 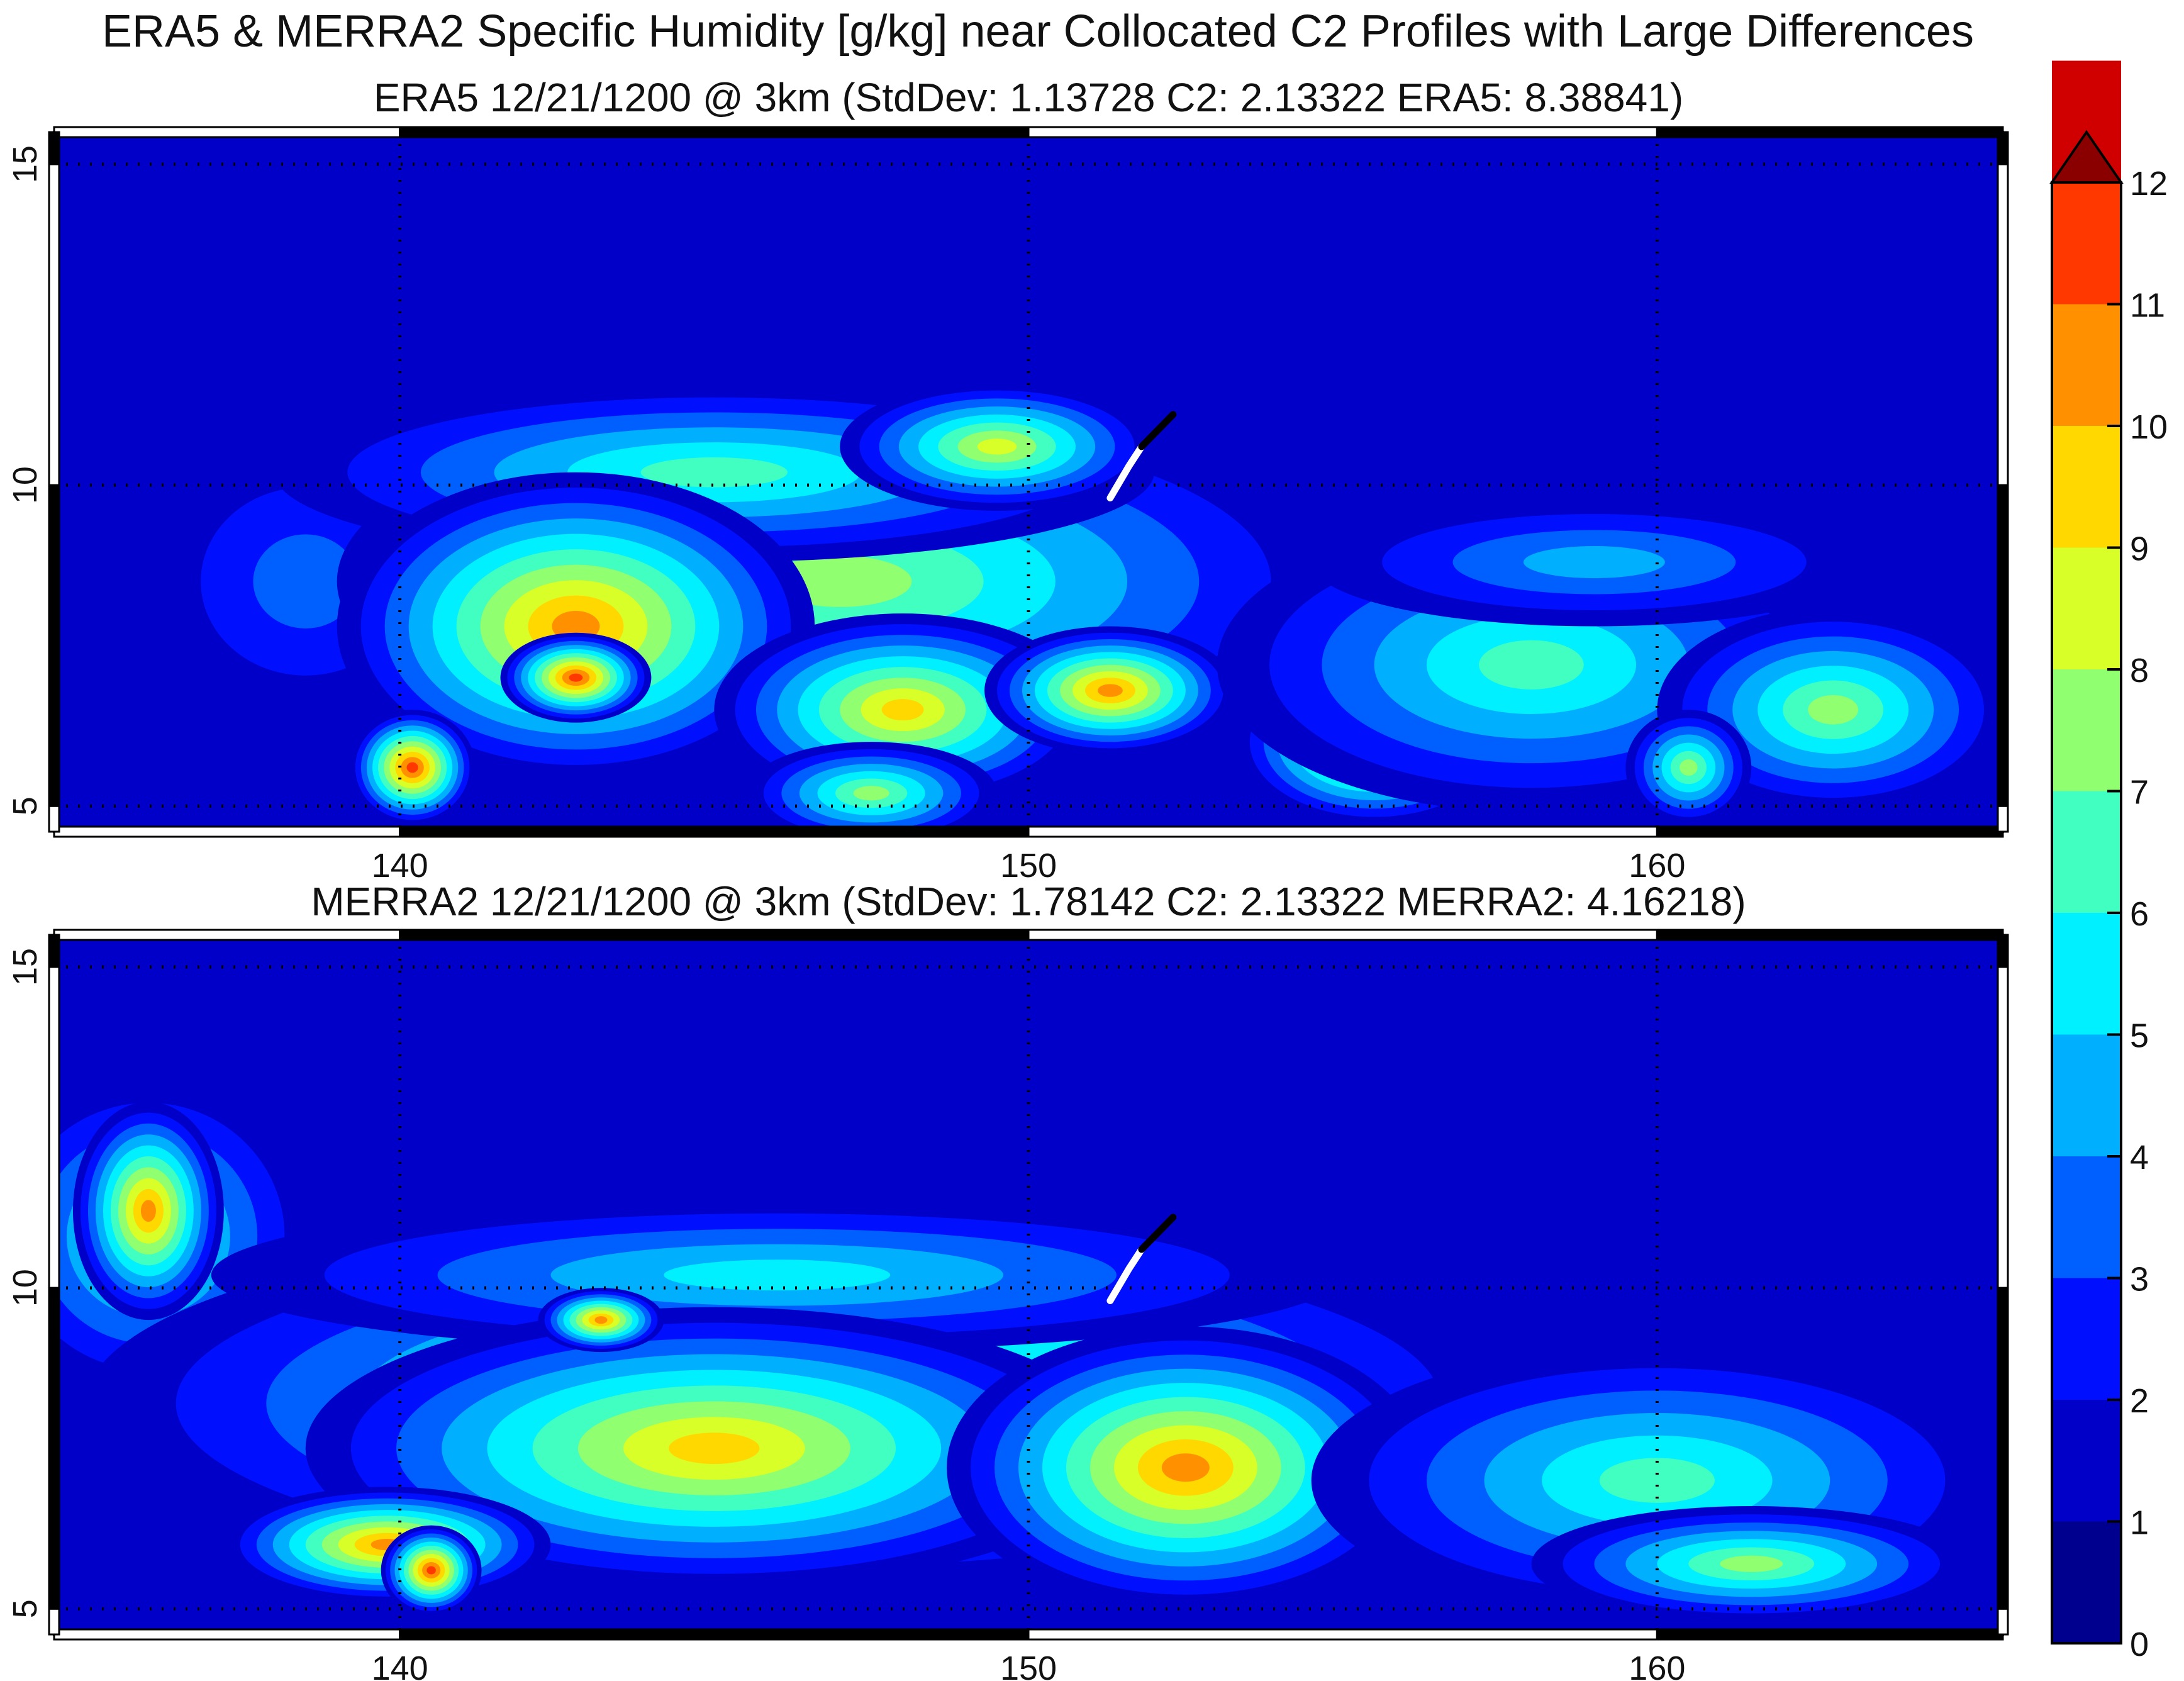 What do you see at coordinates (2139, 1157) in the screenshot?
I see `colorbar-tick-label: 4` at bounding box center [2139, 1157].